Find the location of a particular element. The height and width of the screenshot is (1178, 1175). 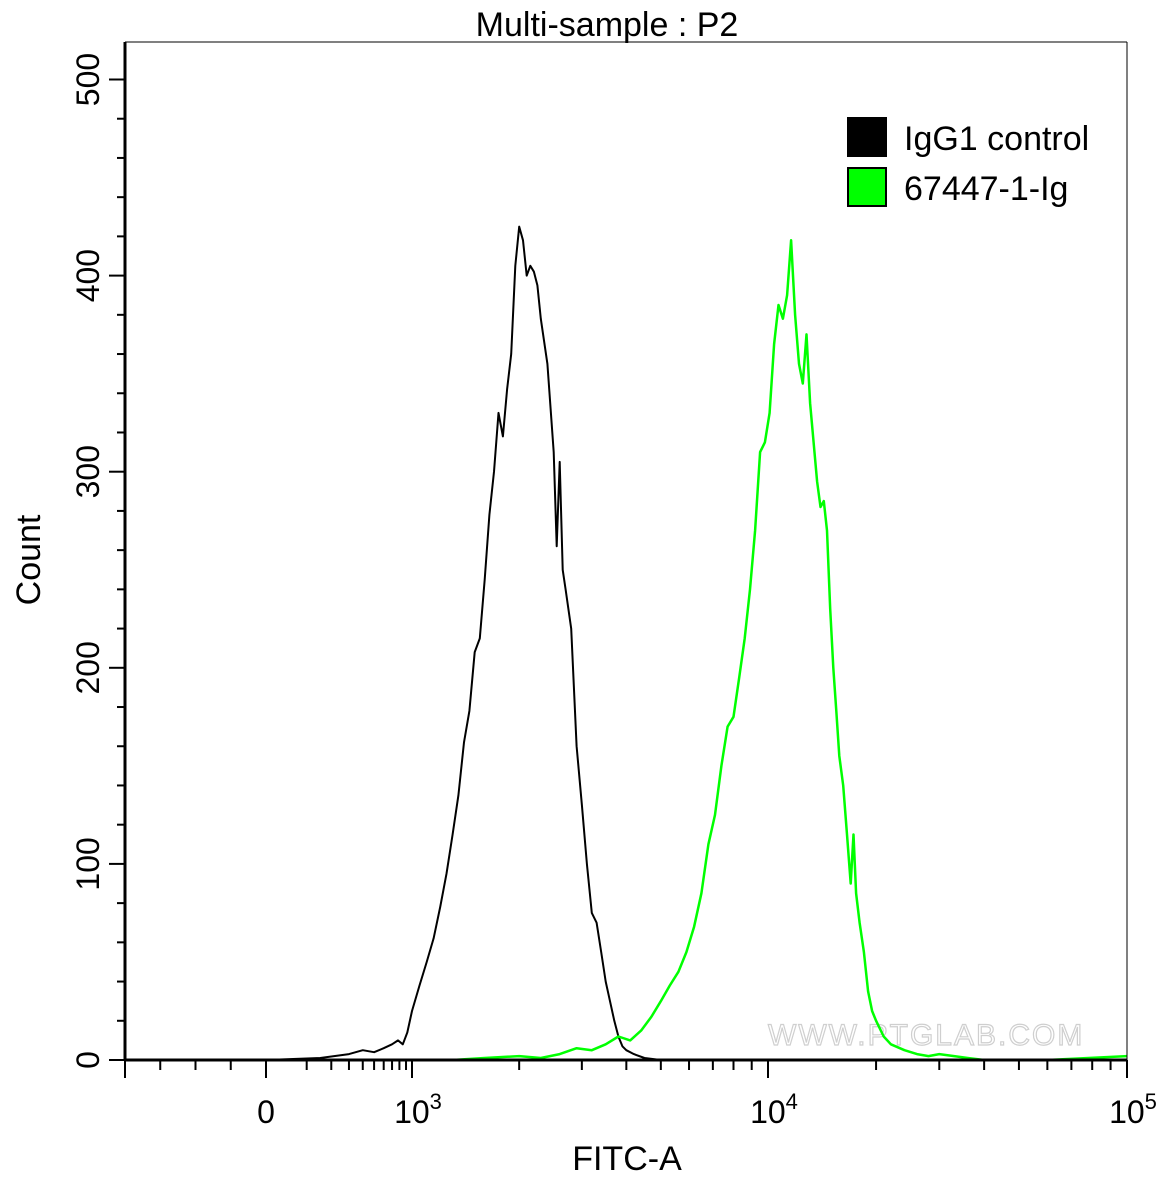

x-tick-exponent: 4 is located at coordinates (792, 1101).